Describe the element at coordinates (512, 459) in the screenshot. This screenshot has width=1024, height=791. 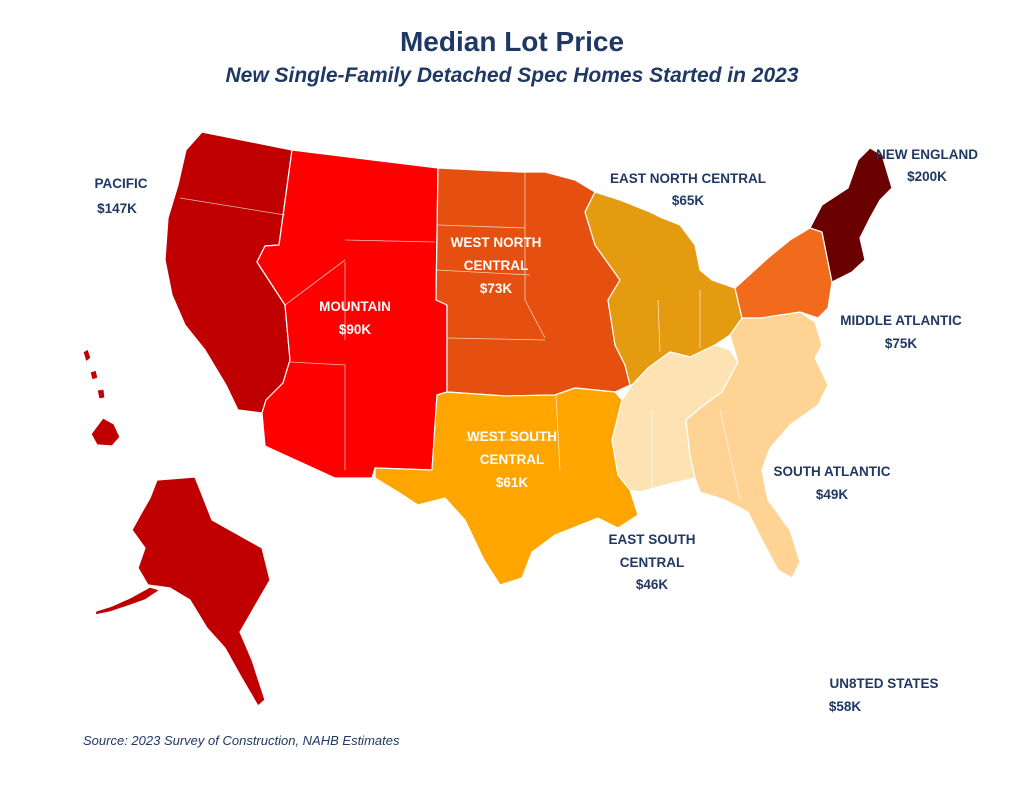
I see `label-wsc-name-2: CENTRAL` at that location.